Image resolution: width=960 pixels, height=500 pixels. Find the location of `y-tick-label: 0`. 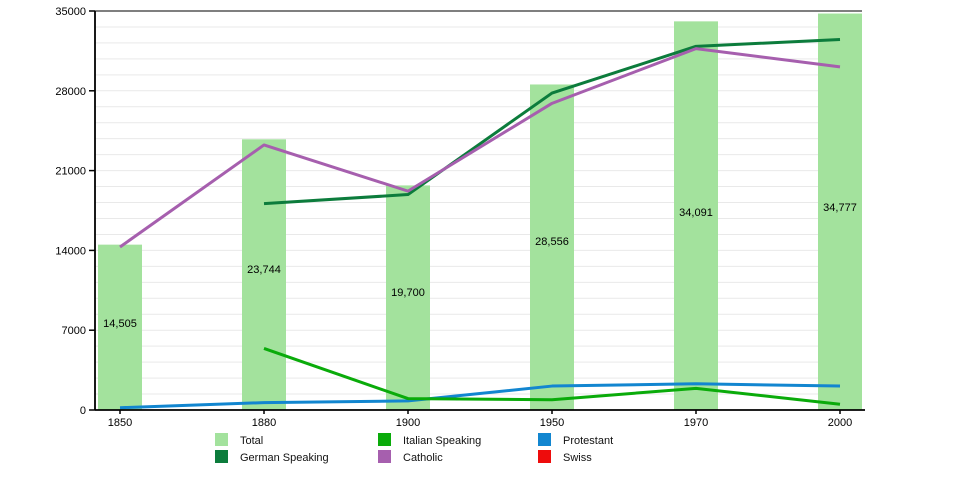

y-tick-label: 0 is located at coordinates (83, 411).